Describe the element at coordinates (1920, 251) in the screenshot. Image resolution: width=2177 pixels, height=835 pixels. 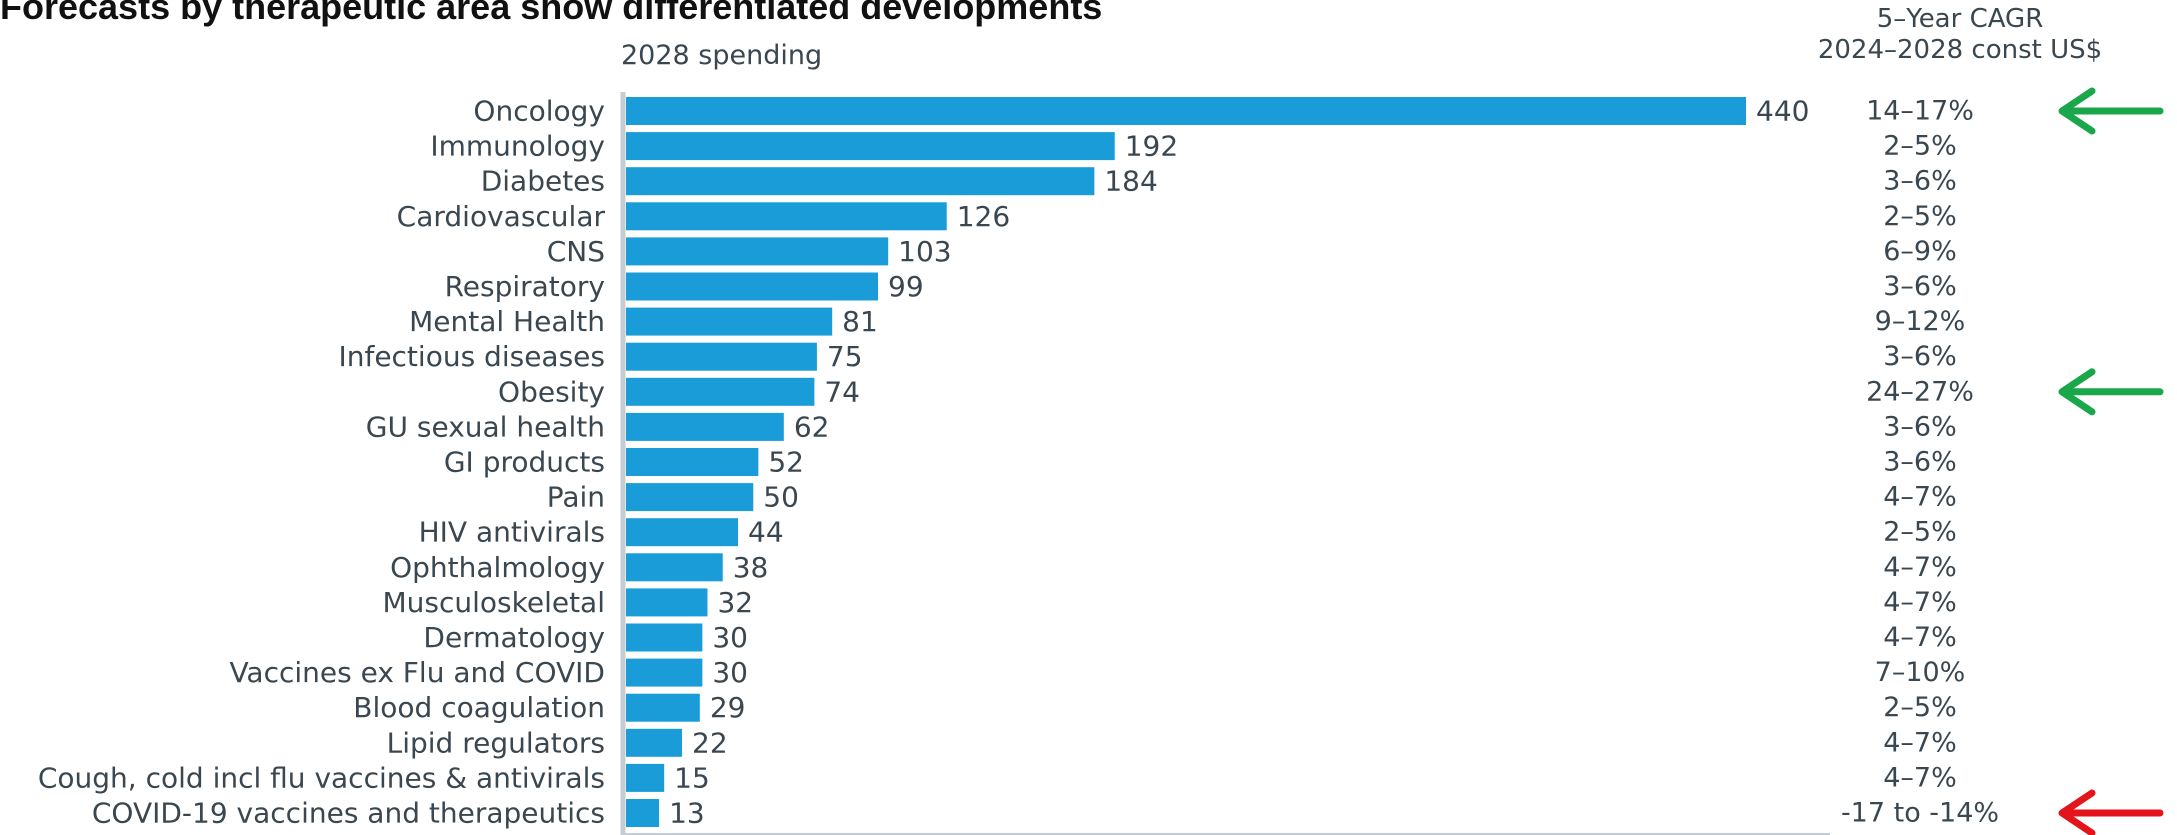
I see `cagr-value: 6–9%` at that location.